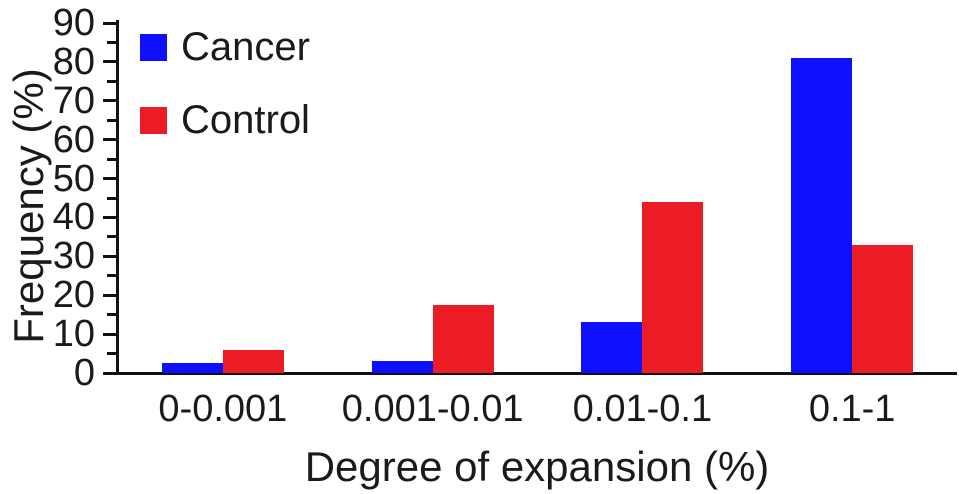 The width and height of the screenshot is (969, 494). What do you see at coordinates (822, 215) in the screenshot?
I see `bar-cancer-0.1-1` at bounding box center [822, 215].